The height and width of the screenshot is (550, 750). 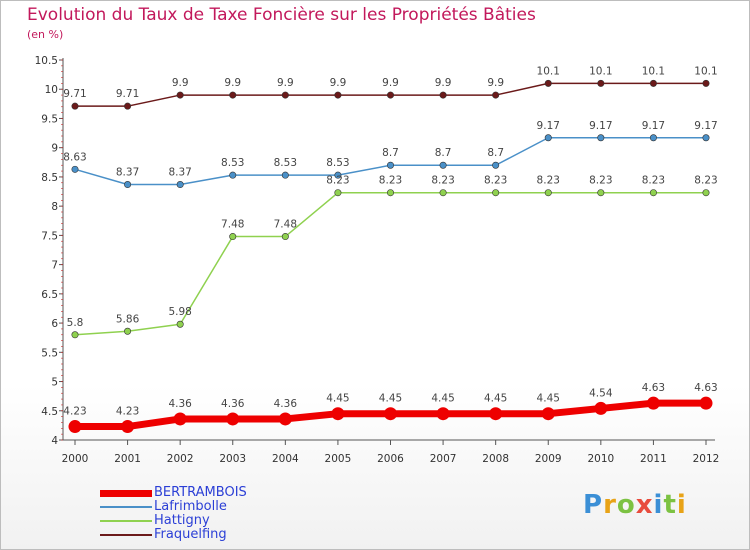 What do you see at coordinates (49, 353) in the screenshot?
I see `y-tick-label: 5.5` at bounding box center [49, 353].